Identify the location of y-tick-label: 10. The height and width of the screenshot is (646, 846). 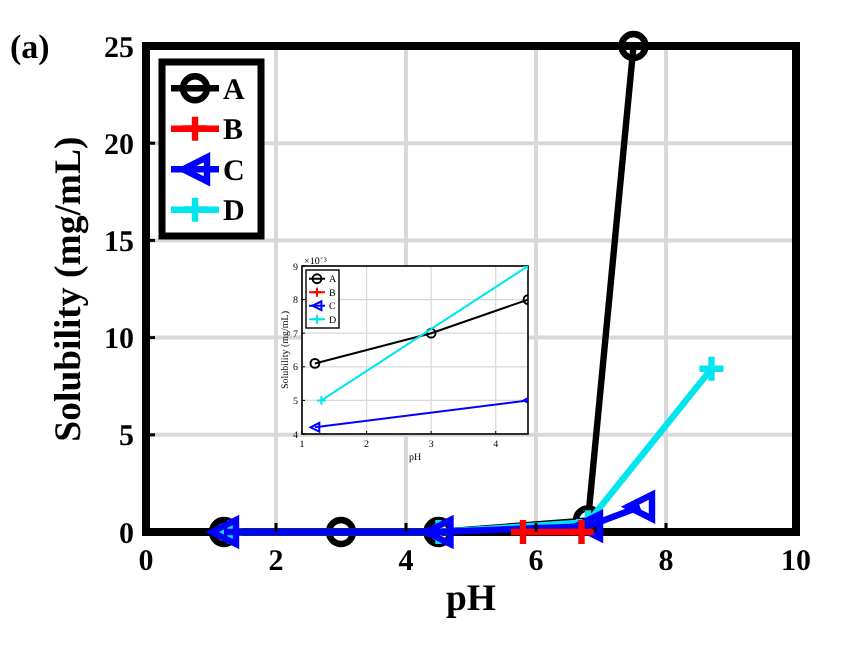
(119, 340).